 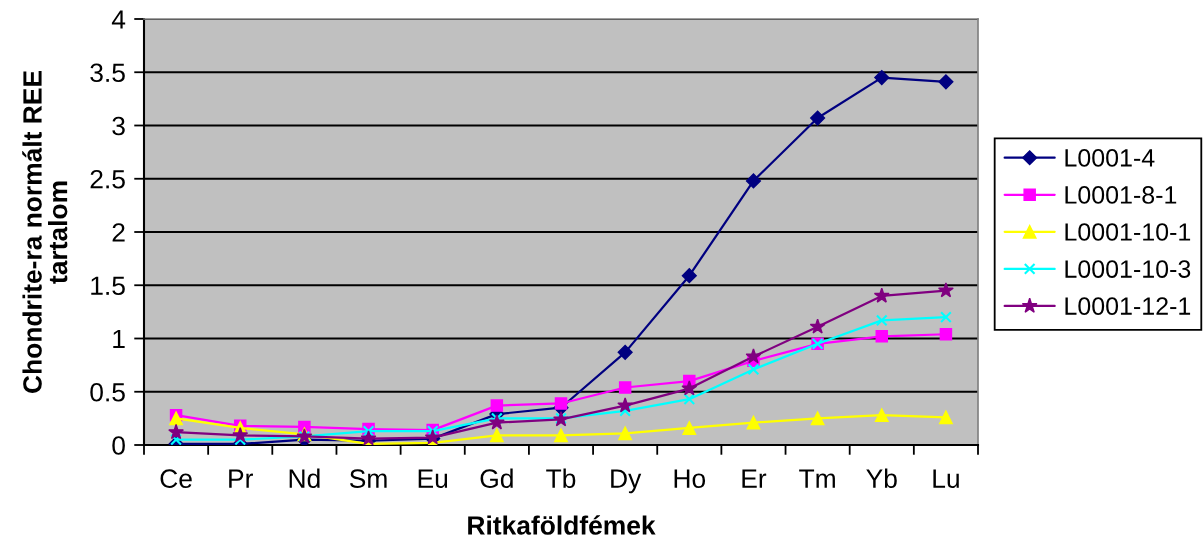 What do you see at coordinates (45, 232) in the screenshot?
I see `y-axis-title: Chondrite-ra normált REE tartalom` at bounding box center [45, 232].